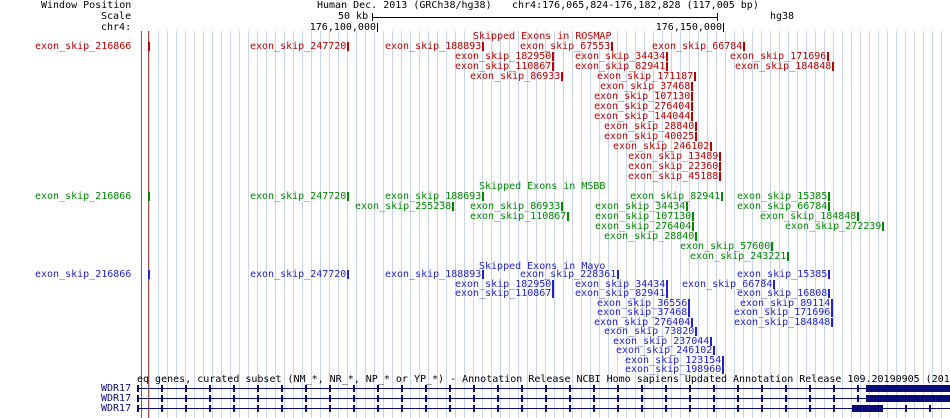 The image size is (950, 418). Describe the element at coordinates (620, 284) in the screenshot. I see `exon-skip-label-mayo: exon_skip_34434` at that location.